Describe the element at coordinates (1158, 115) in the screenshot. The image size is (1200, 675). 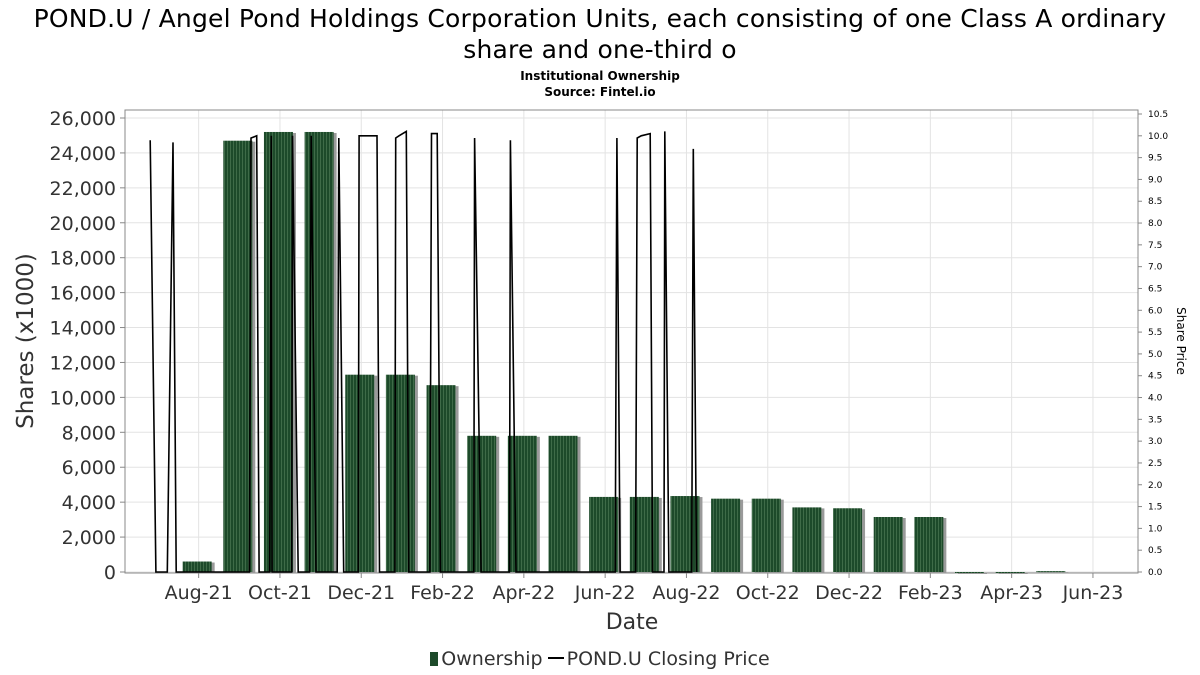
I see `y2-tick-label: 10.5` at that location.